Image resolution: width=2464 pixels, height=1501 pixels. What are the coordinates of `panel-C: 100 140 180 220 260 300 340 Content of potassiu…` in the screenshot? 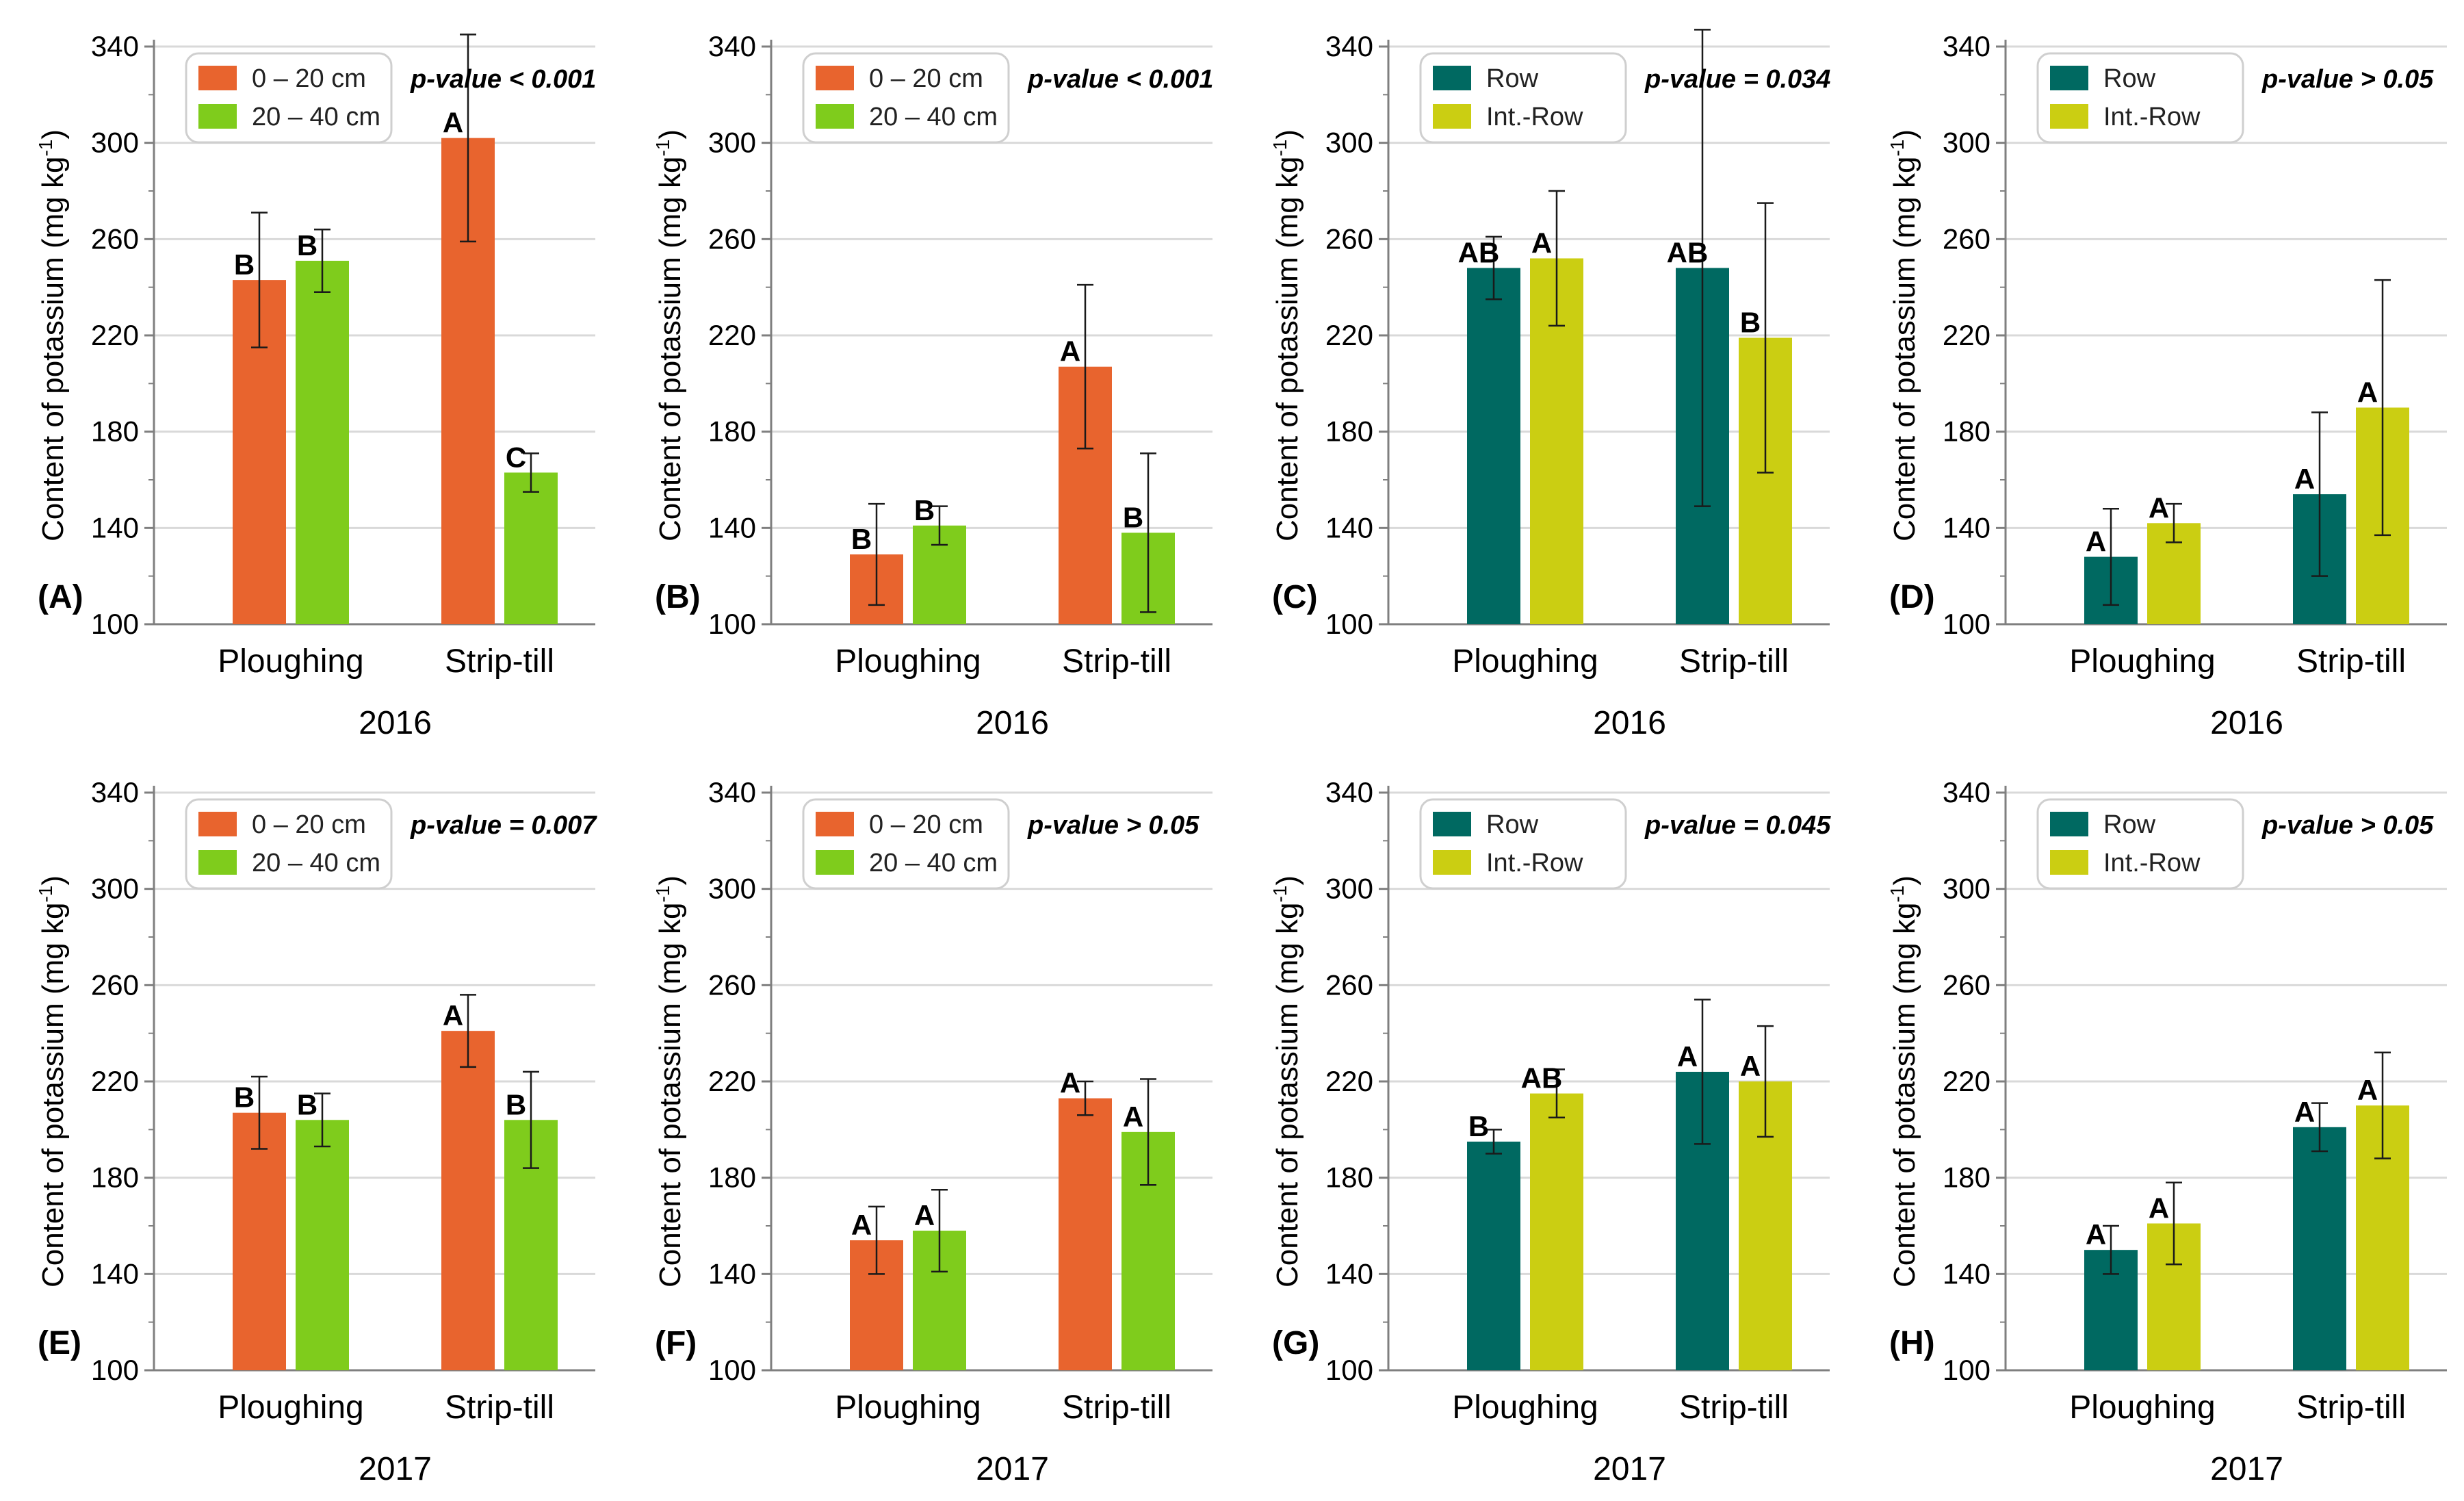 It's located at (1549, 385).